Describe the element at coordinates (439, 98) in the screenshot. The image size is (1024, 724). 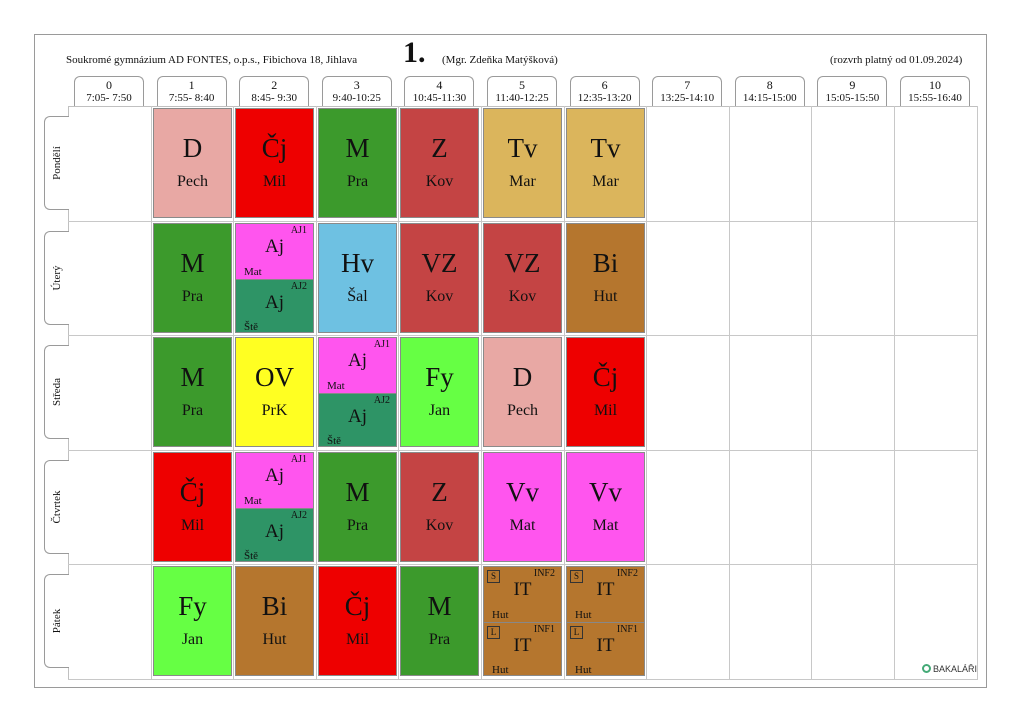
I see `period-time: 10:45-11:30` at that location.